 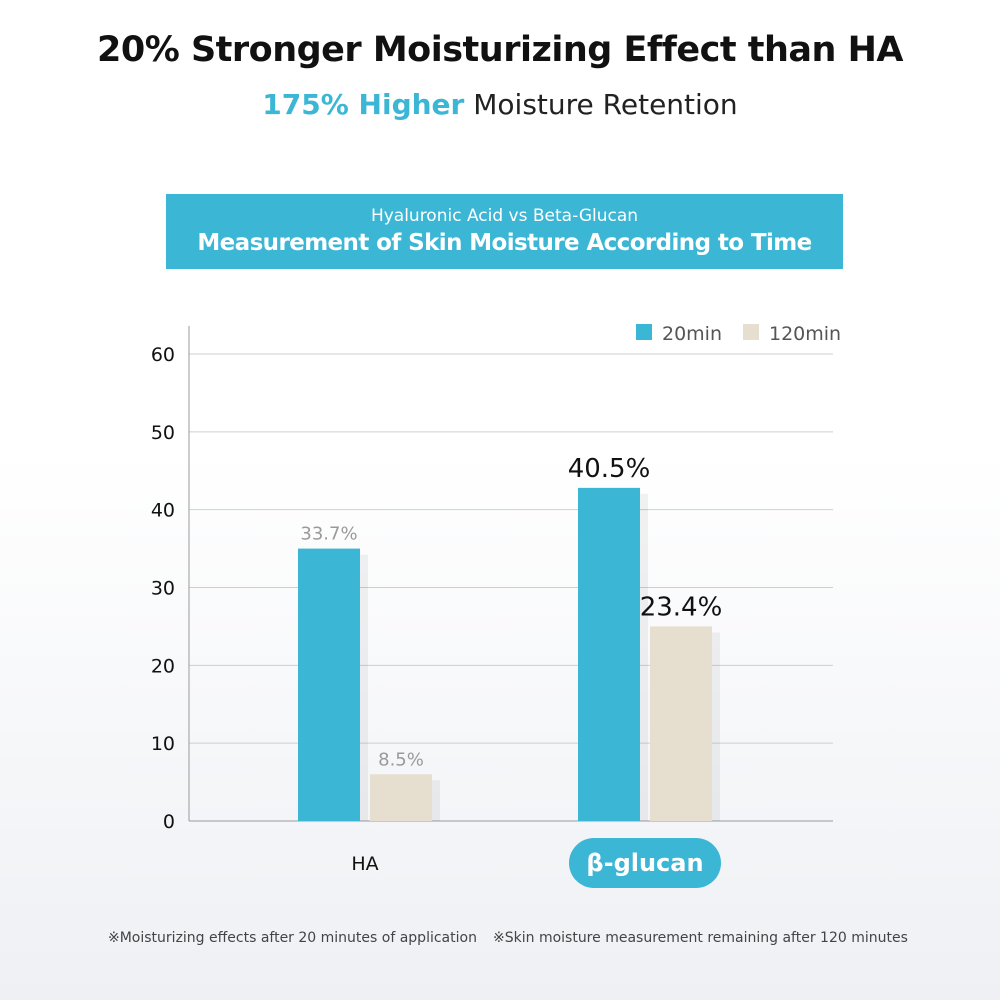 I want to click on category-label: β-glucan, so click(x=644, y=863).